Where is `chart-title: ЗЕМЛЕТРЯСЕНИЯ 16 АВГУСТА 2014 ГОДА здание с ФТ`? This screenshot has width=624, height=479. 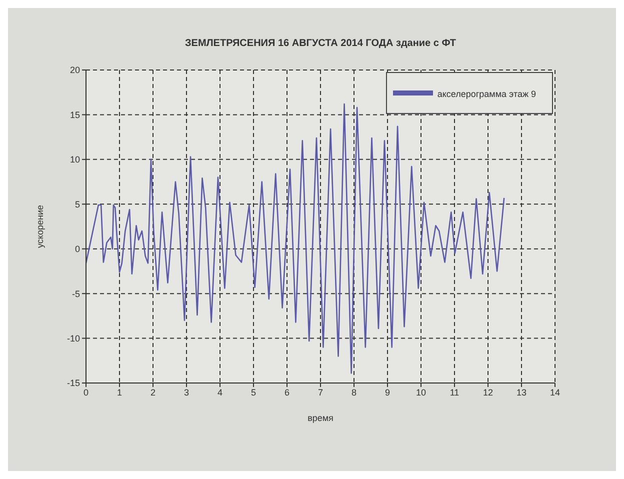 chart-title: ЗЕМЛЕТРЯСЕНИЯ 16 АВГУСТА 2014 ГОДА здание с ФТ is located at coordinates (320, 43).